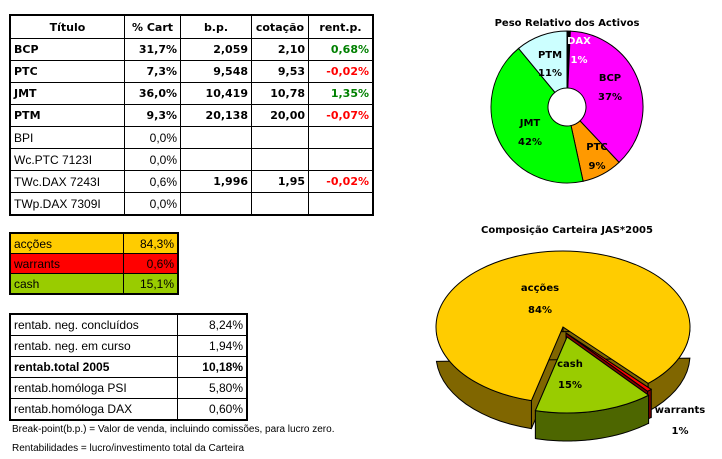 This screenshot has height=459, width=722. I want to click on cell-rent: -0,07%, so click(341, 115).